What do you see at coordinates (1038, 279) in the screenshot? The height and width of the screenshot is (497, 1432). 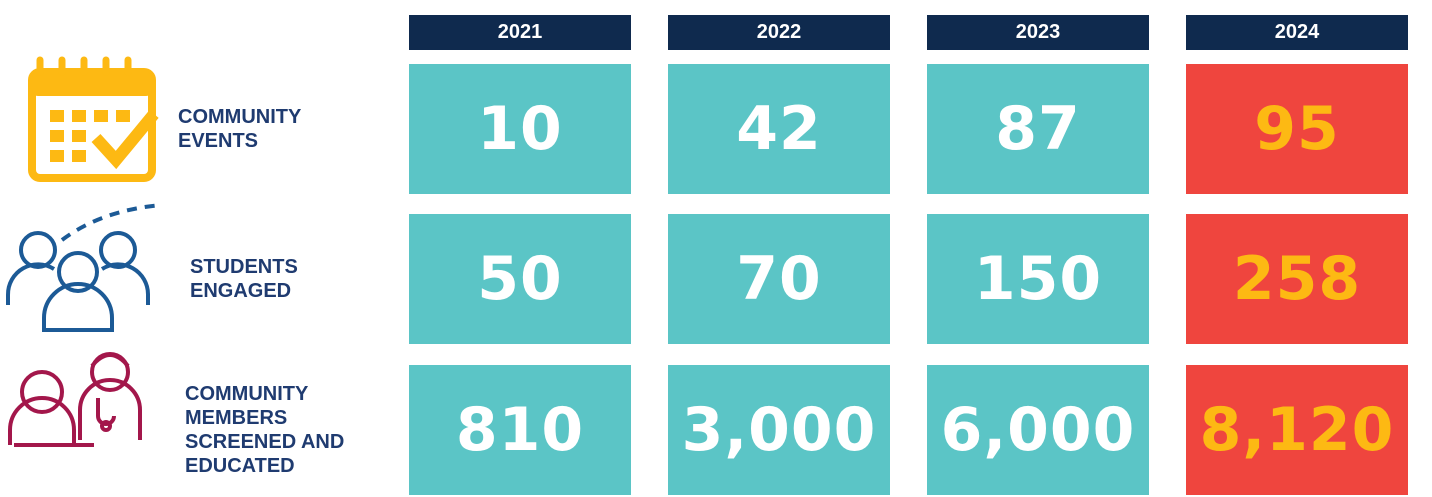 I see `value-cell: 150` at bounding box center [1038, 279].